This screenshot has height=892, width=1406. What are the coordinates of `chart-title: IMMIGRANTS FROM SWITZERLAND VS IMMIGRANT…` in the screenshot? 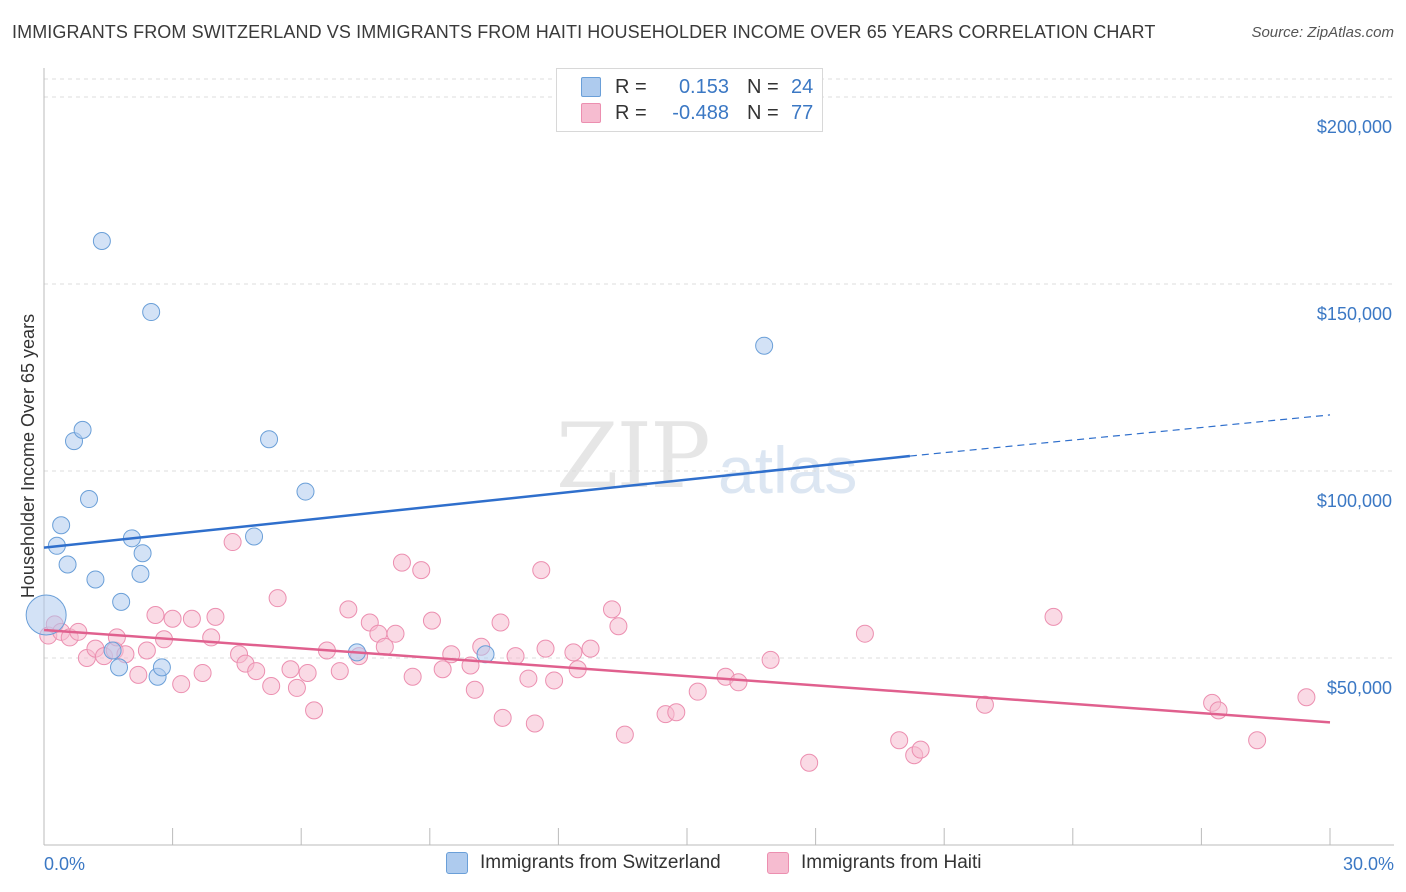 It's located at (584, 32).